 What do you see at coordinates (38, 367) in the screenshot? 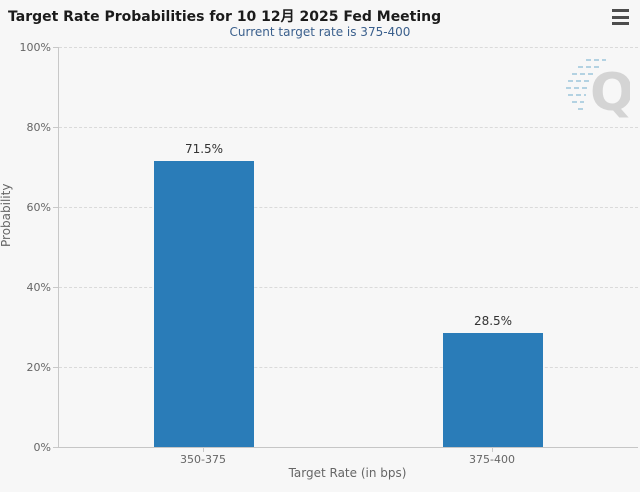
I see `y-tick-label: 20%` at bounding box center [38, 367].